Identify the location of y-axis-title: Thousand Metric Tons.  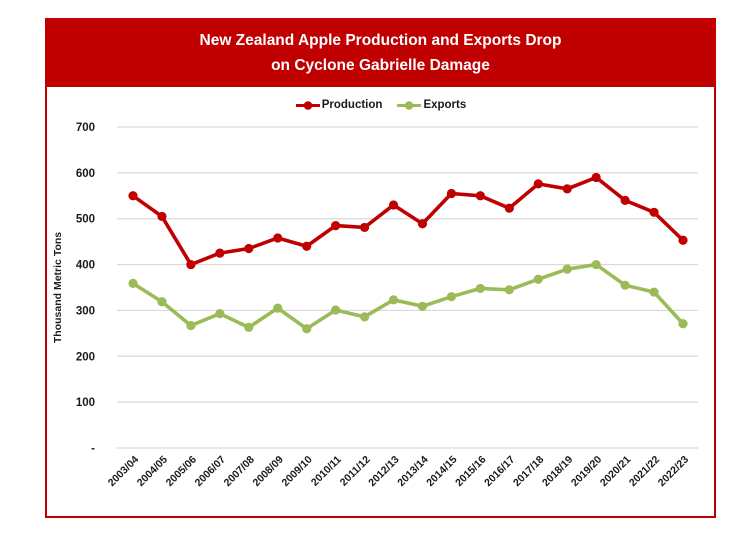
(58, 287).